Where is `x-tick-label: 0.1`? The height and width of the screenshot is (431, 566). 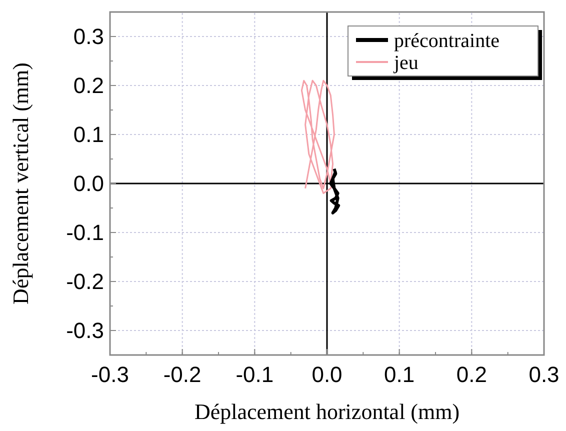
x-tick-label: 0.1 is located at coordinates (399, 374).